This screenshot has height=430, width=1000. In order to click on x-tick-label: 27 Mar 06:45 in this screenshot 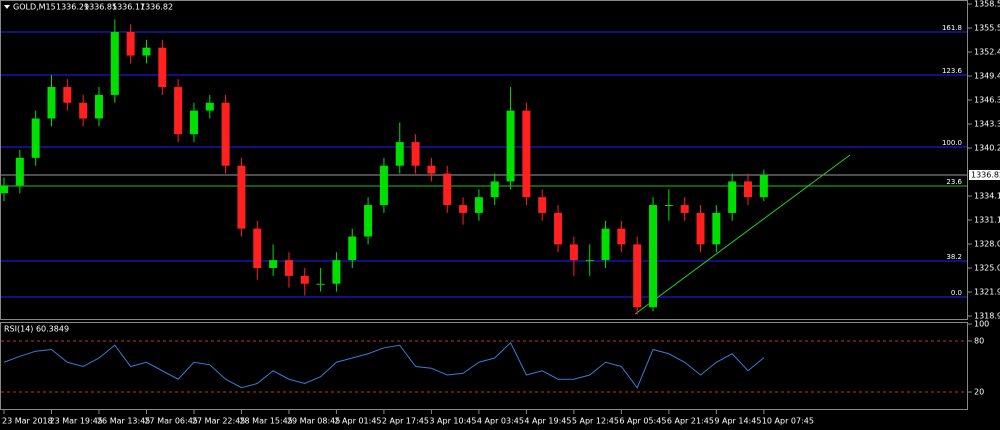, I will do `click(170, 421)`.